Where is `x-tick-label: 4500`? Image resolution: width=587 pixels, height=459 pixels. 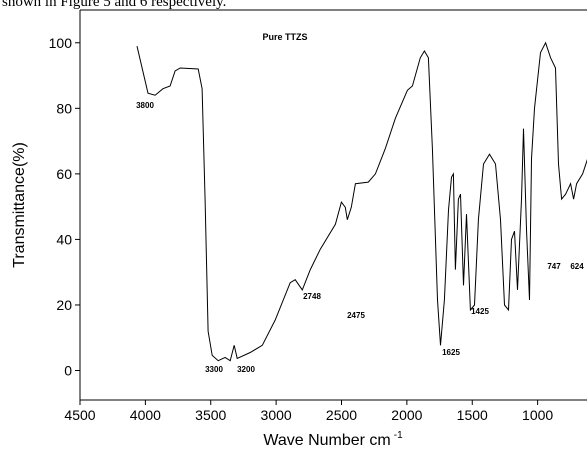 x-tick-label: 4500 is located at coordinates (79, 415).